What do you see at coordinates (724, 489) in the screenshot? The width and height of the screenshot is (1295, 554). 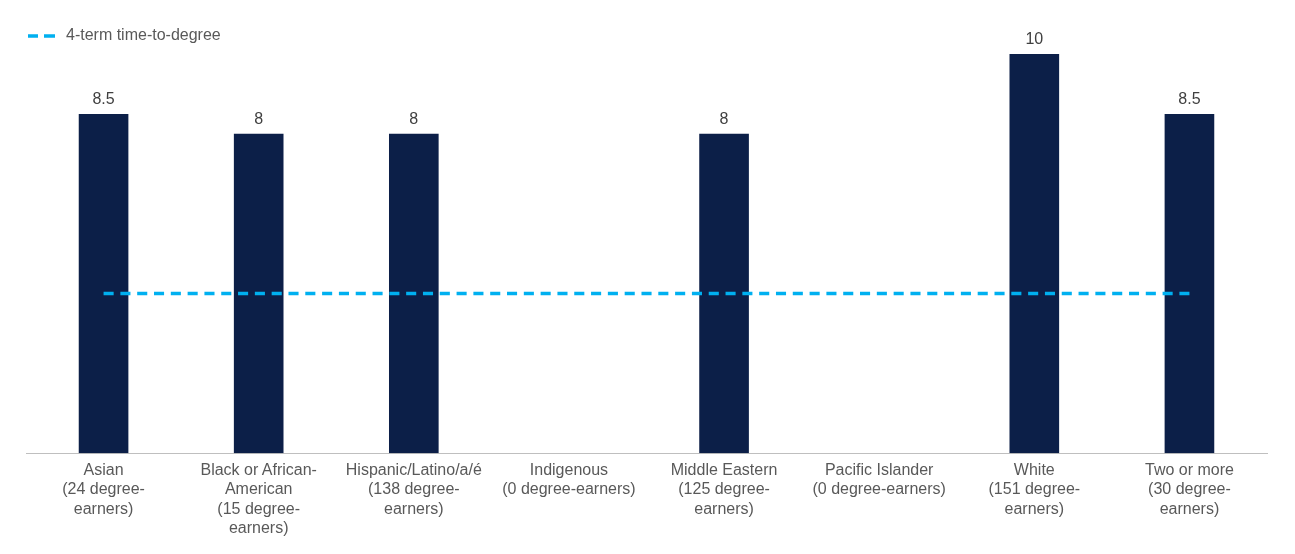 I see `x-tick-label: Middle Eastern (125 degree- earners)` at bounding box center [724, 489].